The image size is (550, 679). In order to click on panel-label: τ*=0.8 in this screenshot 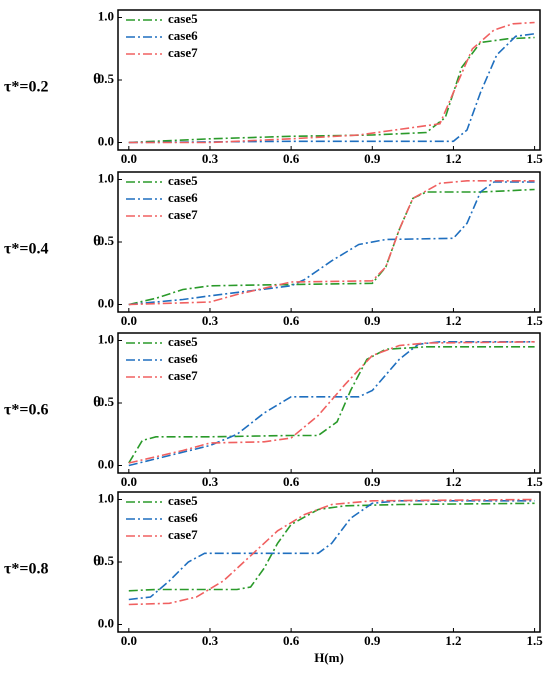, I will do `click(26, 569)`.